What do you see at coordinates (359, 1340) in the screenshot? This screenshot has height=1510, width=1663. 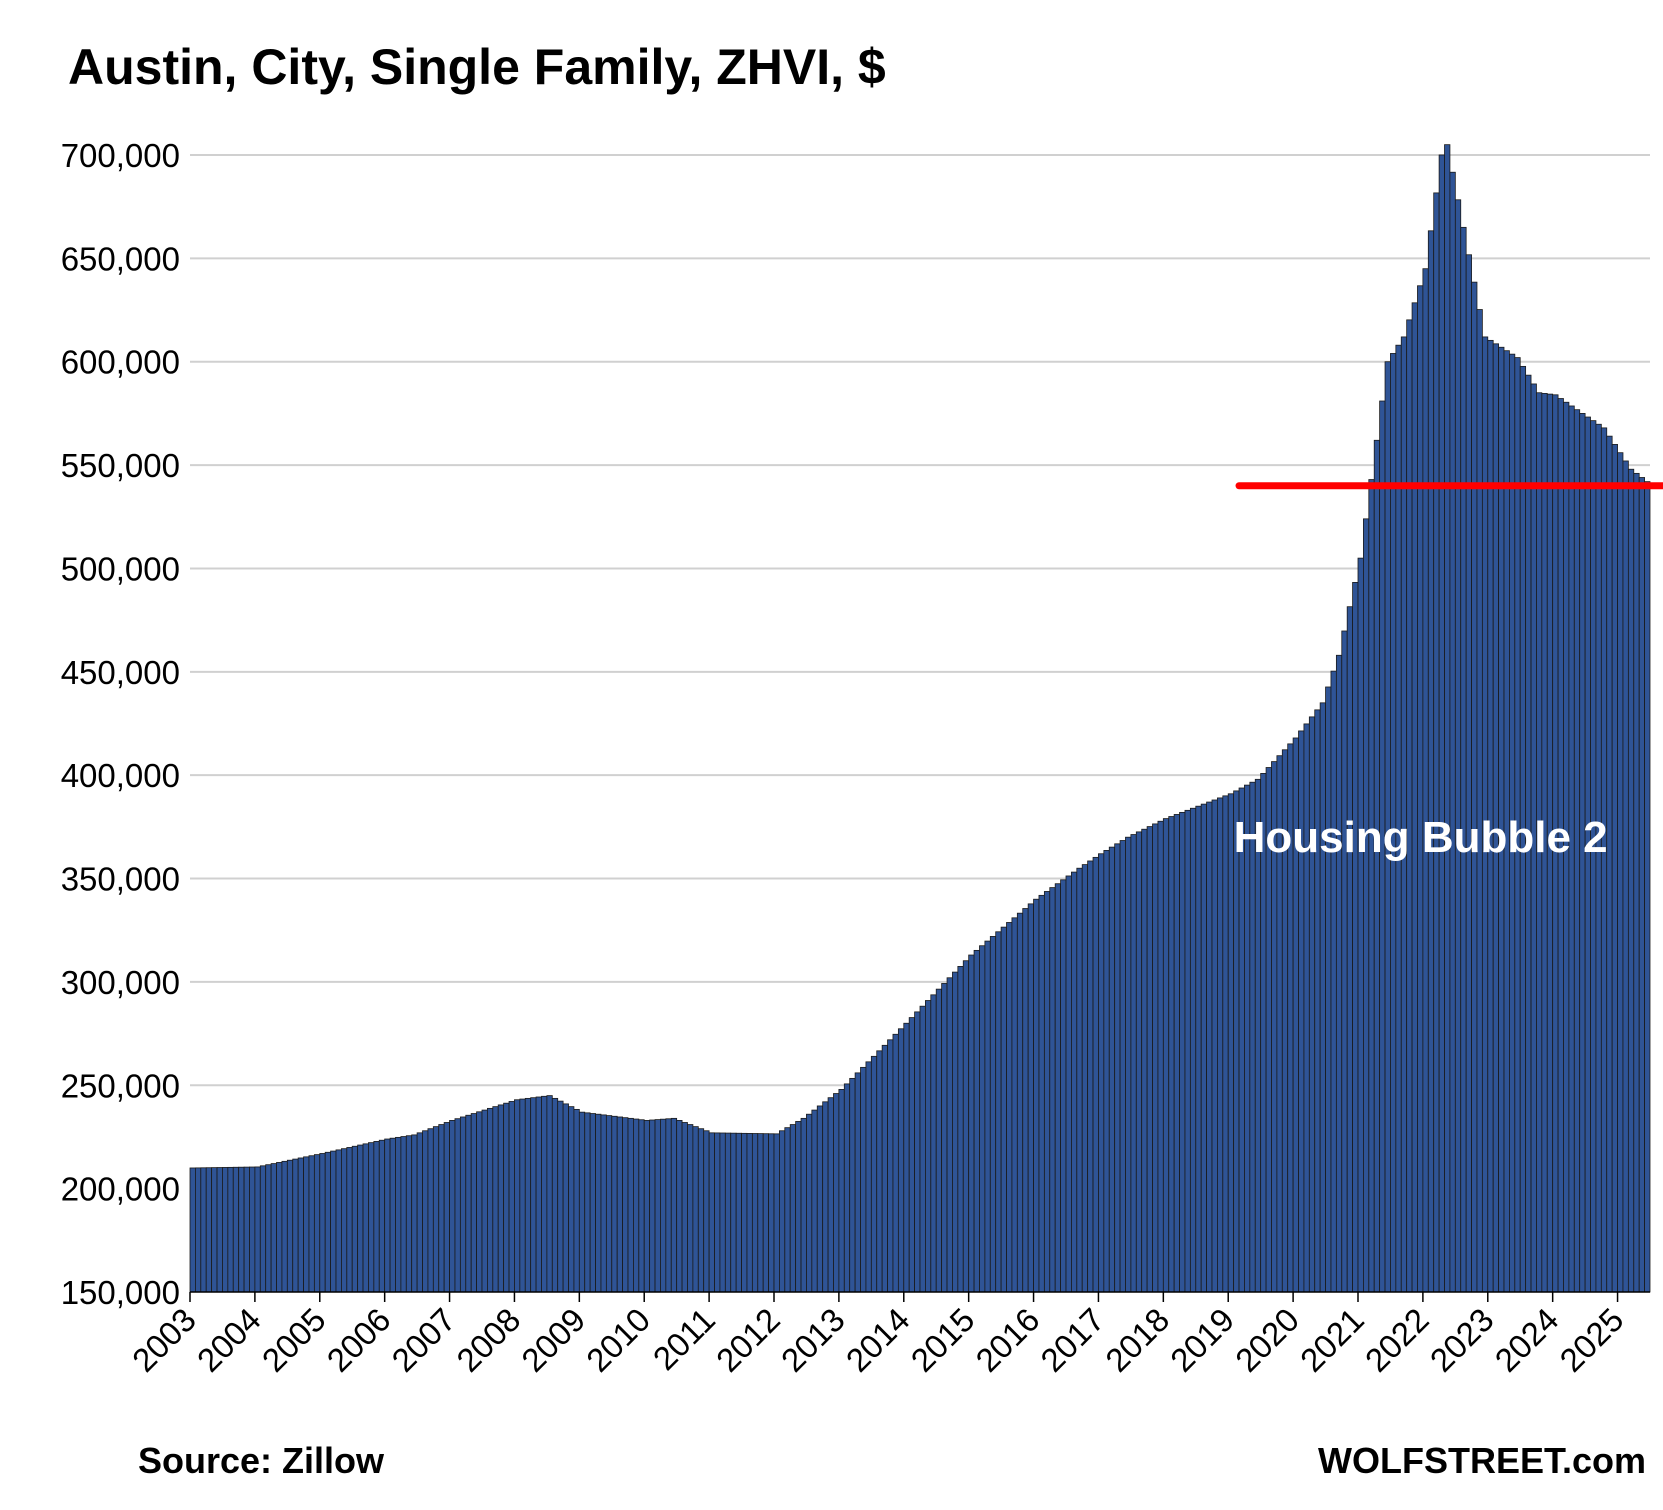 I see `x-tick-label: 2006` at bounding box center [359, 1340].